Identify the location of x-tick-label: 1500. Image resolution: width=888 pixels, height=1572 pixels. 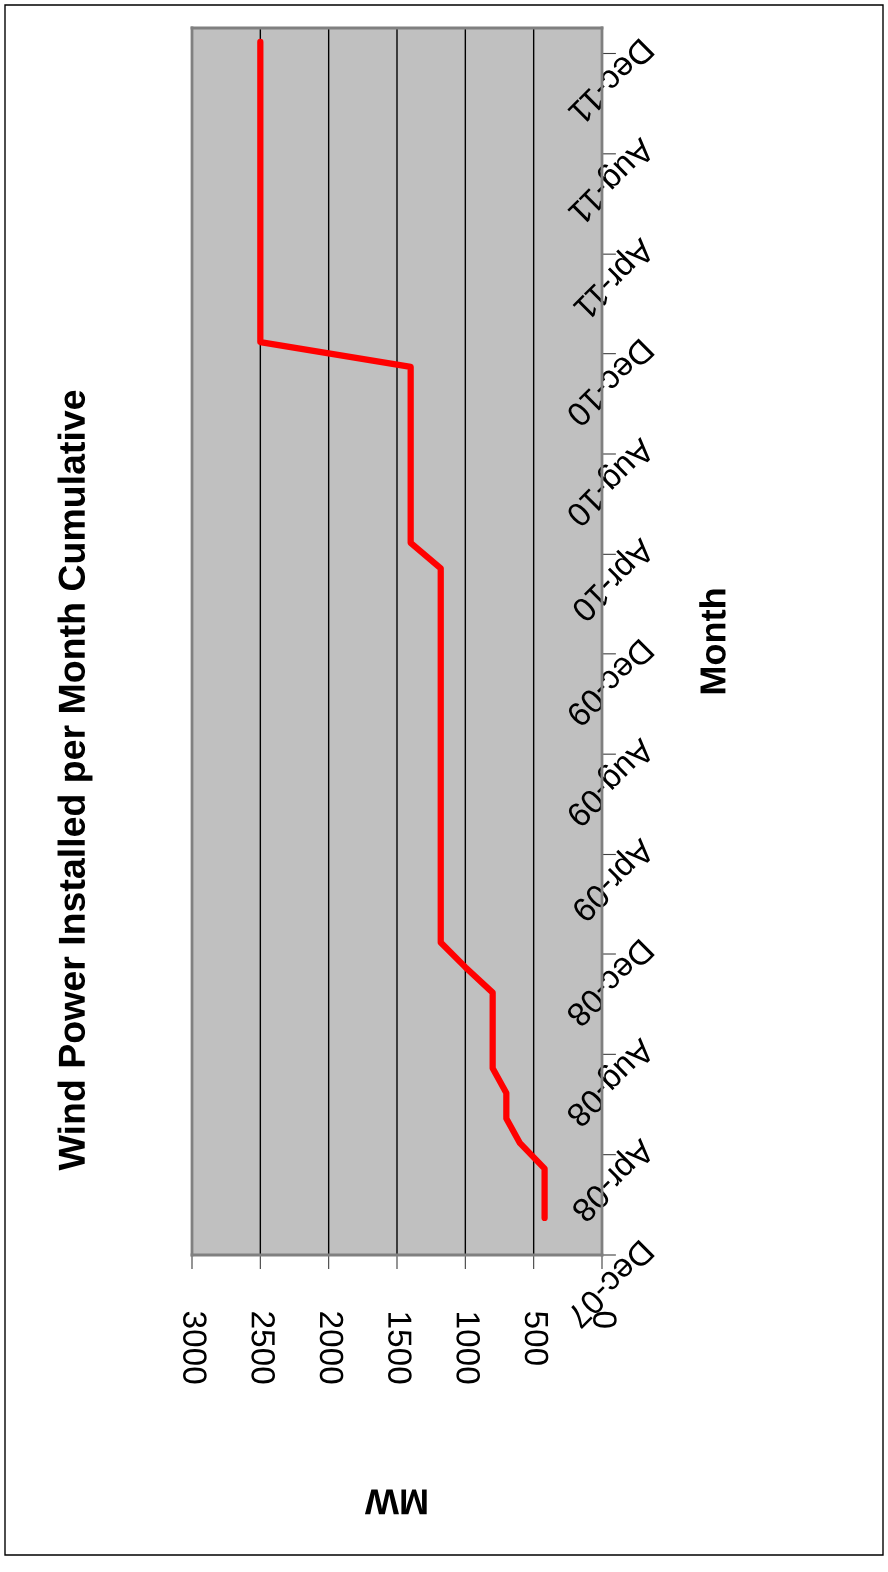
(400, 1348).